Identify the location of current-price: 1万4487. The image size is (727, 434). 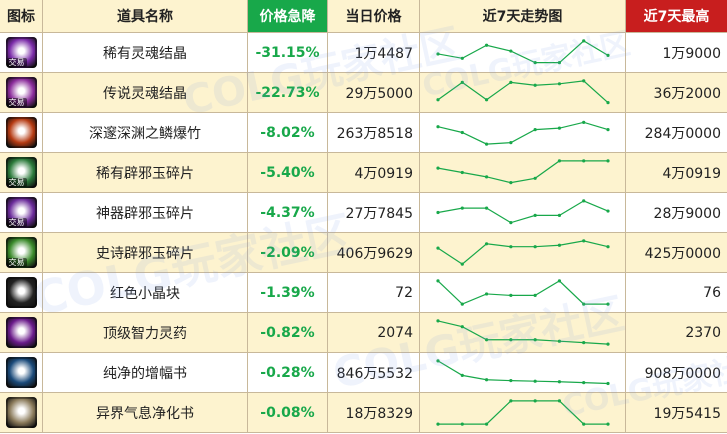
(374, 53).